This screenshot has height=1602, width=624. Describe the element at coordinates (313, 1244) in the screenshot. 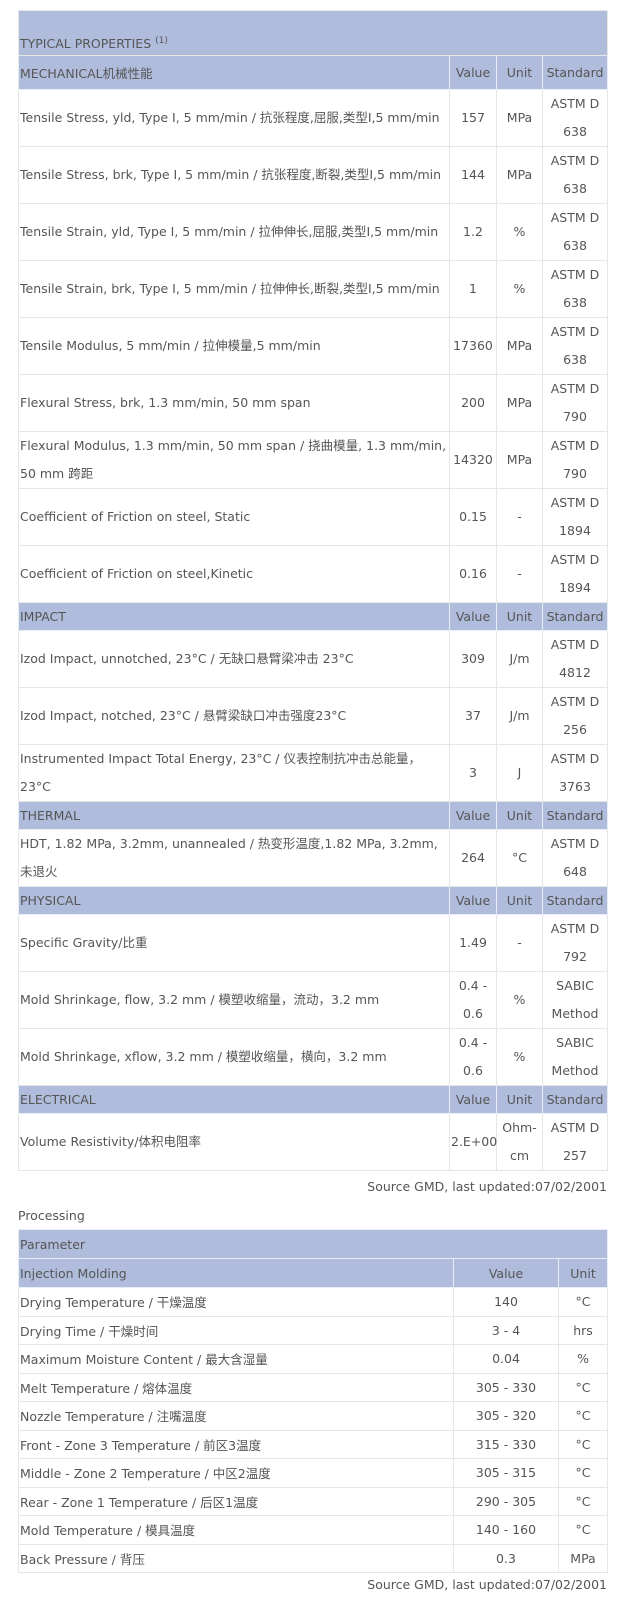

I see `parameter-header: Parameter` at that location.